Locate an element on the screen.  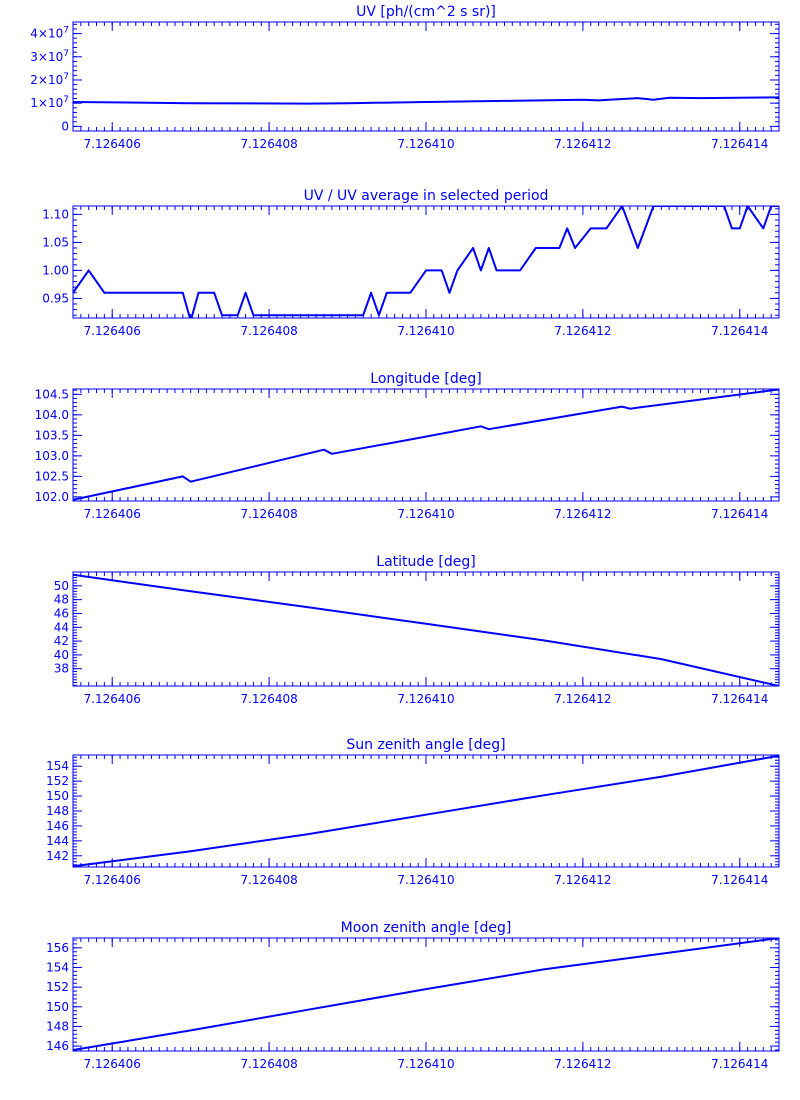
y-tick-label-base: 0.95 is located at coordinates (55, 298).